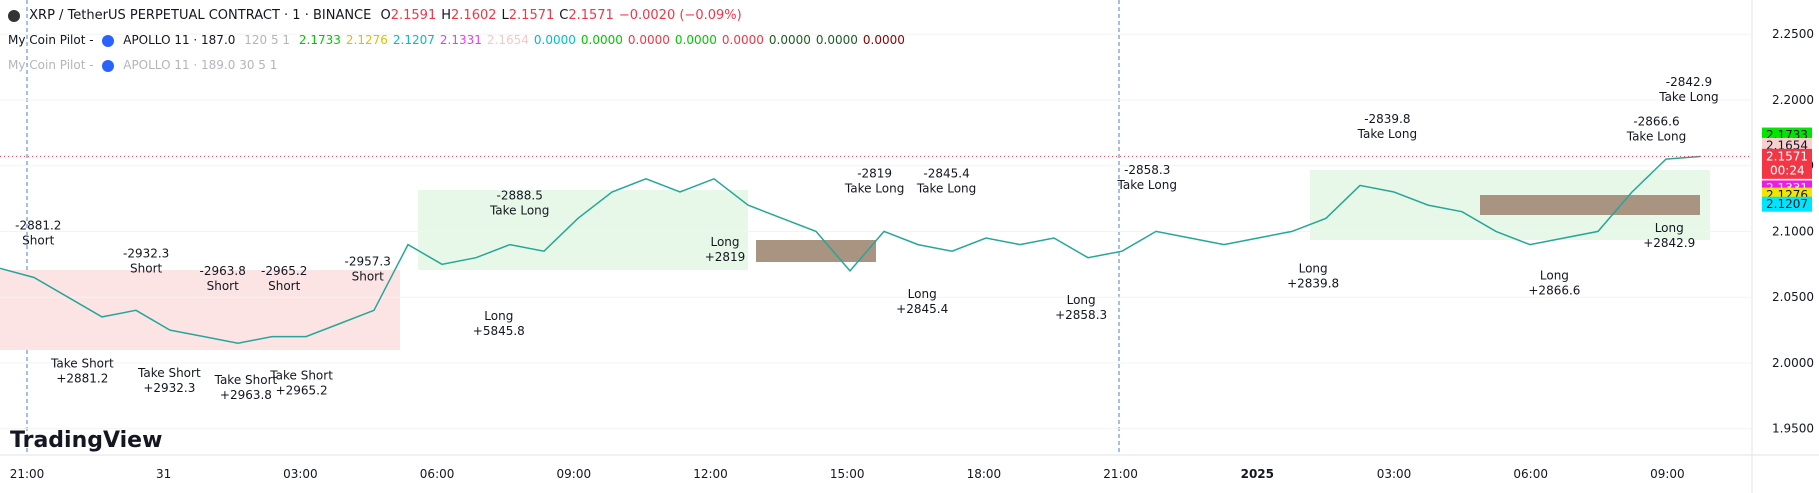 The width and height of the screenshot is (1819, 493). What do you see at coordinates (874, 173) in the screenshot?
I see `trade-annotation: -2819` at bounding box center [874, 173].